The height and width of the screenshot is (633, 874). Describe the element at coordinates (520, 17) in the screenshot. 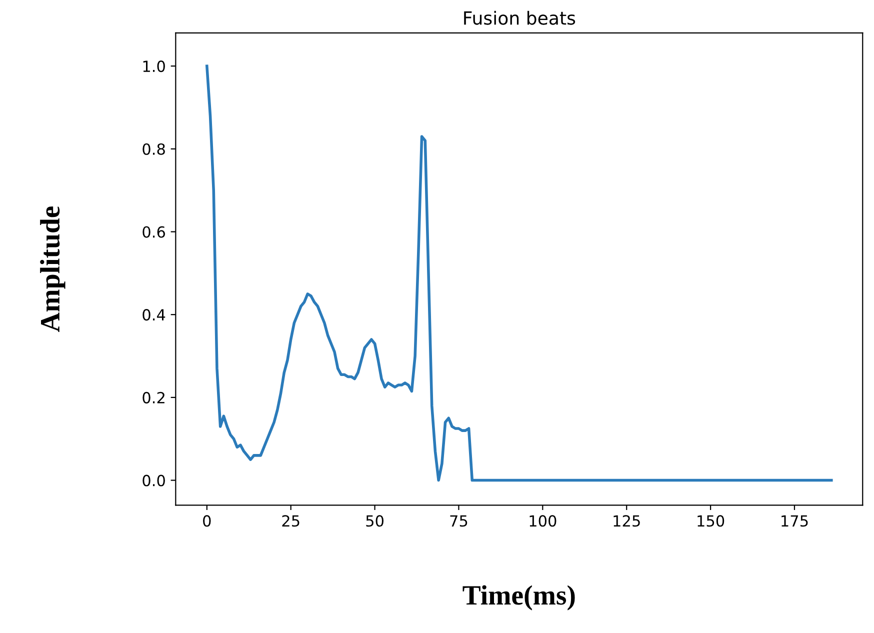

I see `chart-title: Fusion beats` at that location.